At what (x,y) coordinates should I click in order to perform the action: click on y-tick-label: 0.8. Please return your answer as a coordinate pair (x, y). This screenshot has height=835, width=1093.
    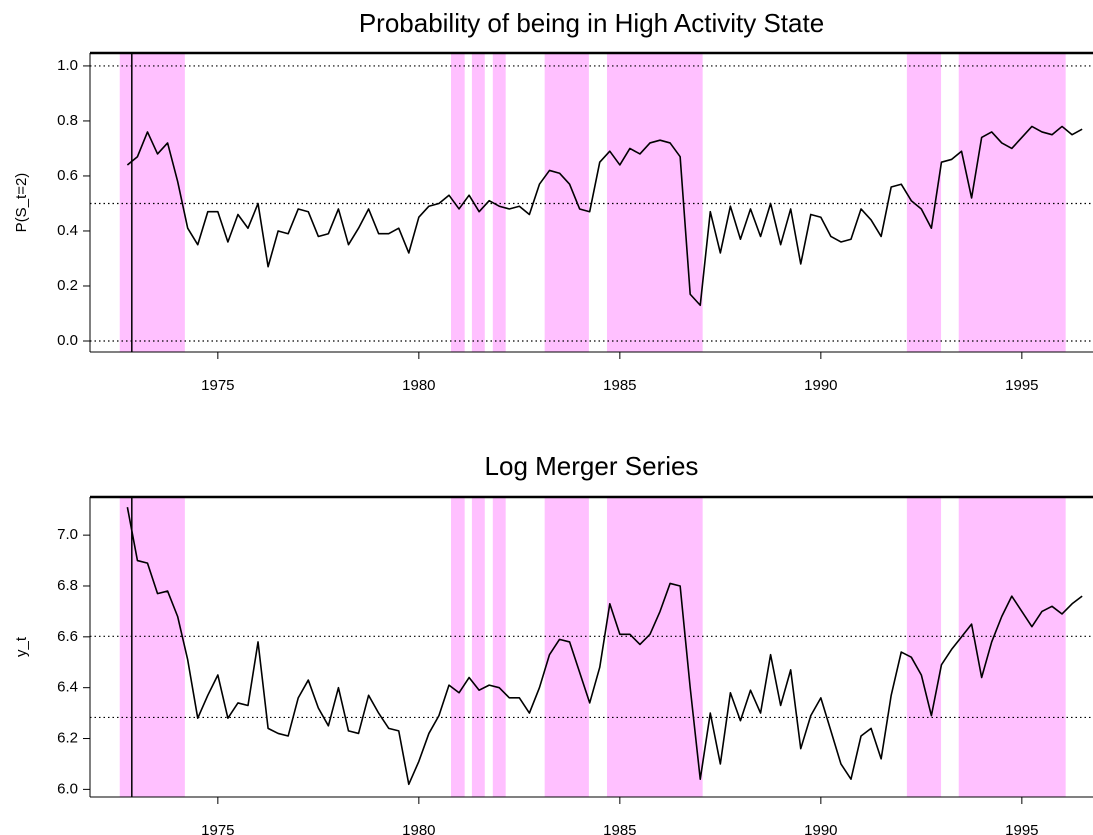
    Looking at the image, I should click on (67, 120).